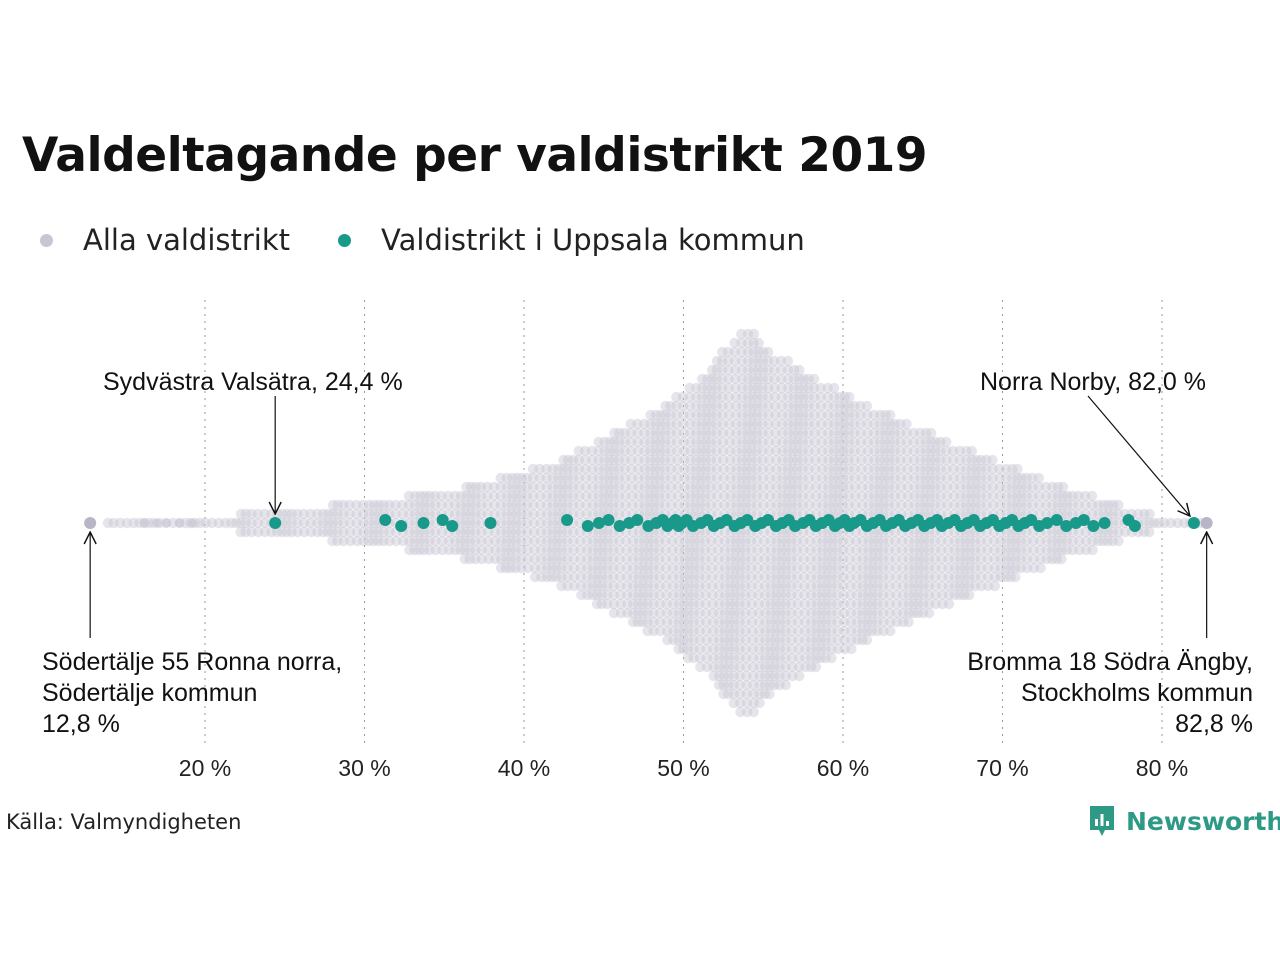 This screenshot has width=1280, height=960. I want to click on legend-item-uppsala: Valdistrikt i Uppsala kommun, so click(571, 240).